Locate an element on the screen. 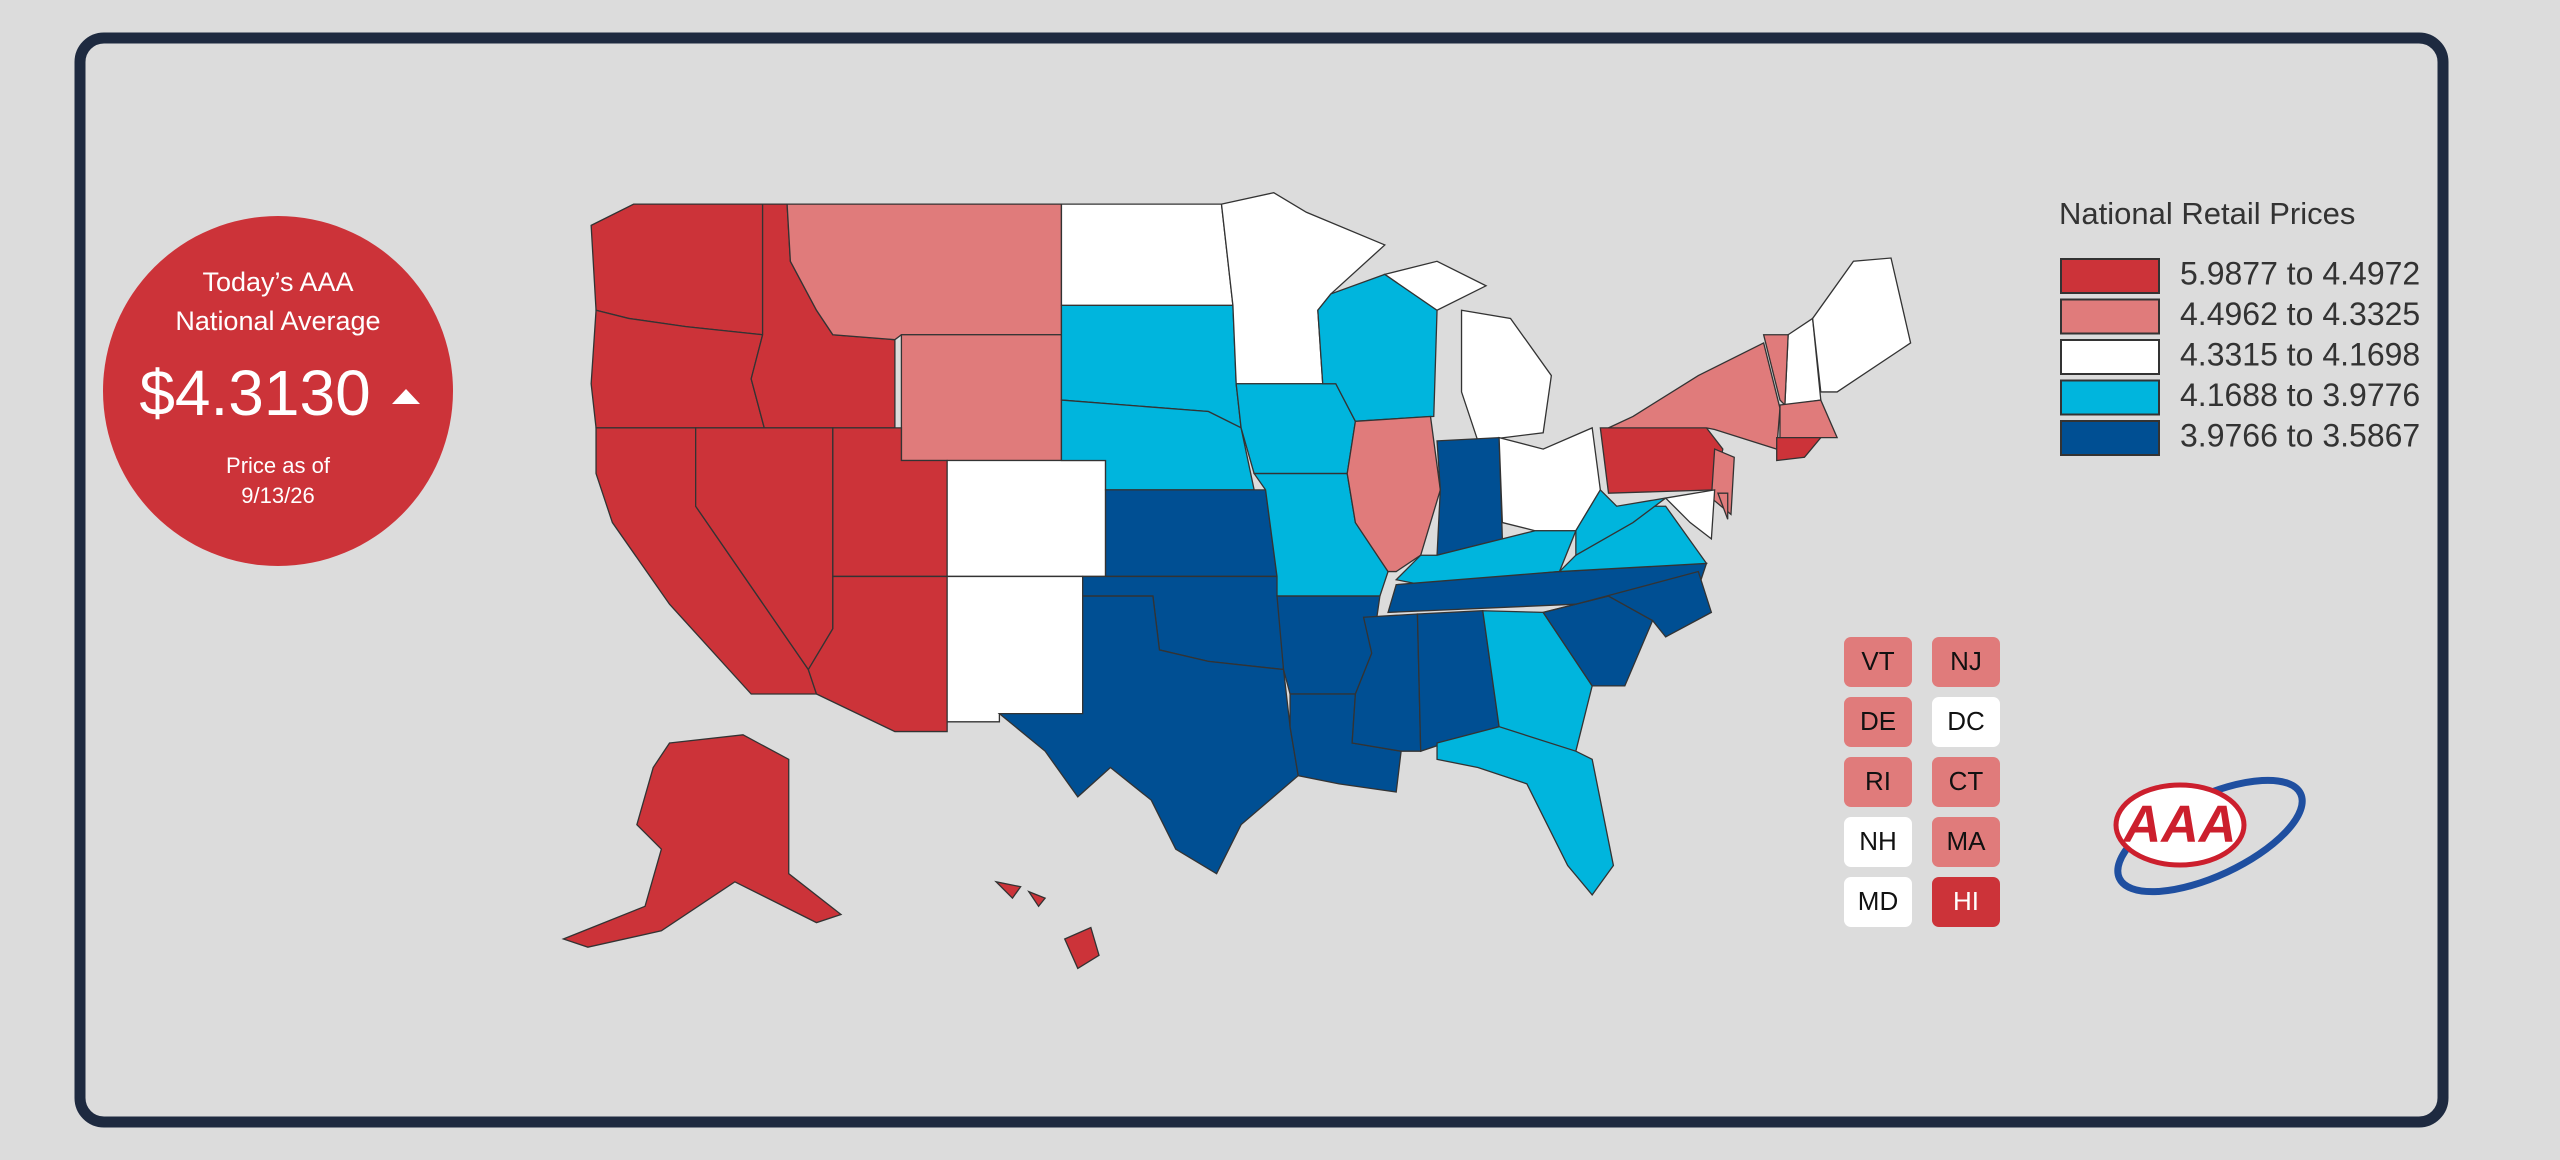  state-box-label: NH is located at coordinates (1878, 841).